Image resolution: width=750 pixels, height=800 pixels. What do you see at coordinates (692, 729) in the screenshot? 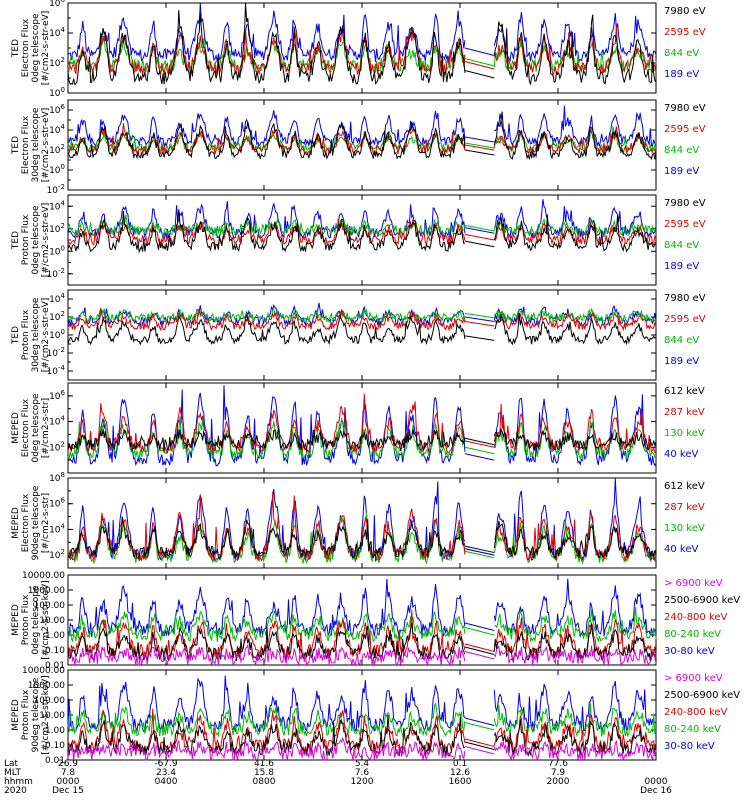
I see `legend-entry: 80-240 keV` at bounding box center [692, 729].